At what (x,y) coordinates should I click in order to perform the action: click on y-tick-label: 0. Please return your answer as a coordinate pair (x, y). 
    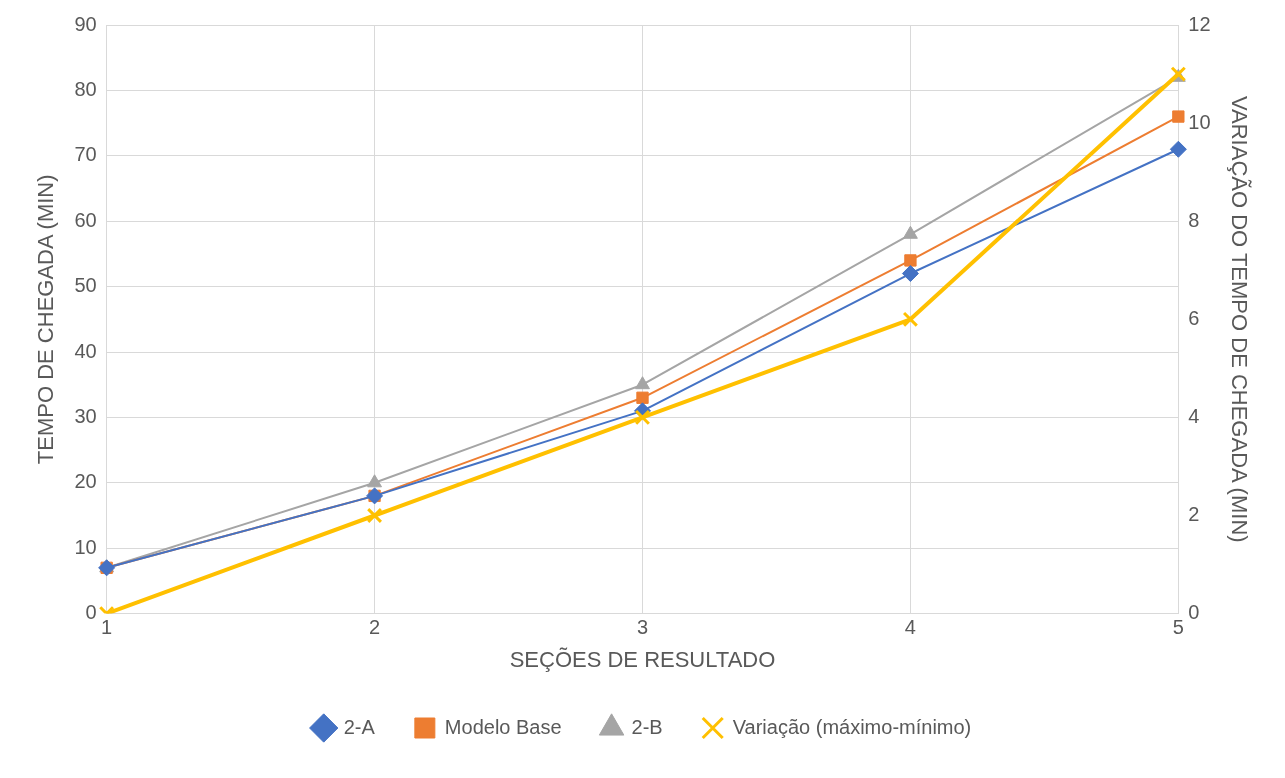
    Looking at the image, I should click on (91, 612).